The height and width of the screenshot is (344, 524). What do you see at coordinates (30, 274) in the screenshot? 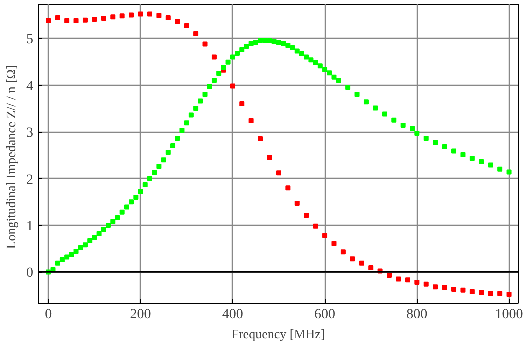
I see `y-tick-label: 0` at bounding box center [30, 274].